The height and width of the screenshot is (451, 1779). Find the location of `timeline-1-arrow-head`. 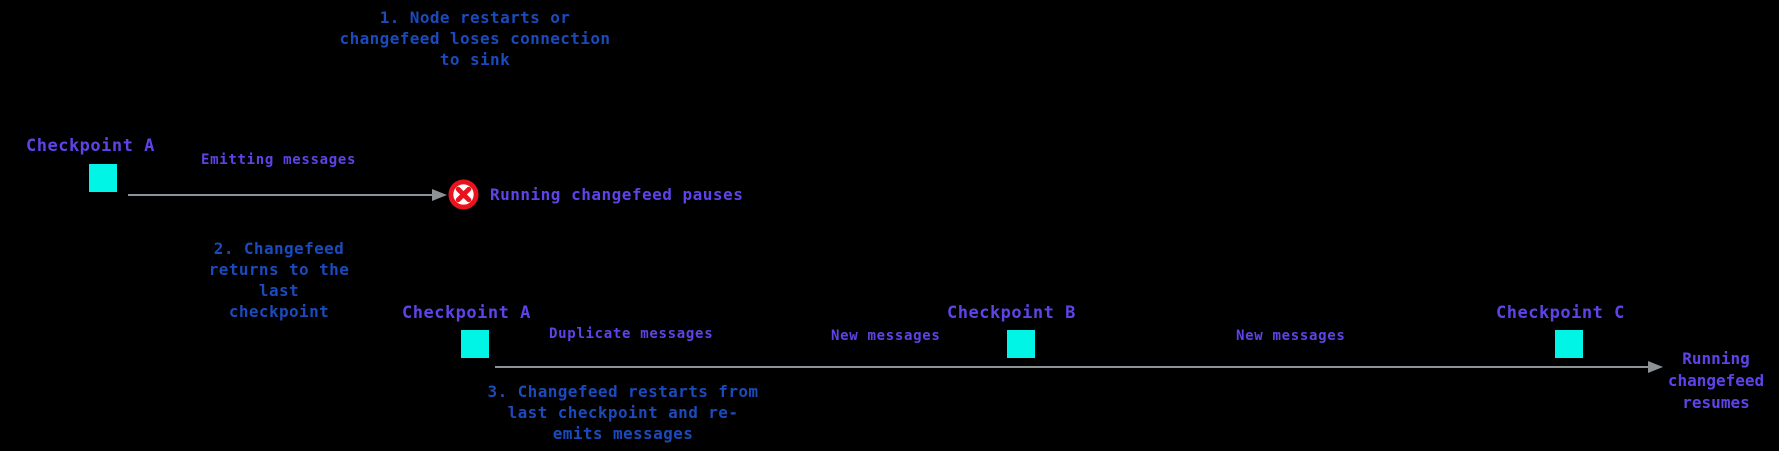

timeline-1-arrow-head is located at coordinates (439, 195).